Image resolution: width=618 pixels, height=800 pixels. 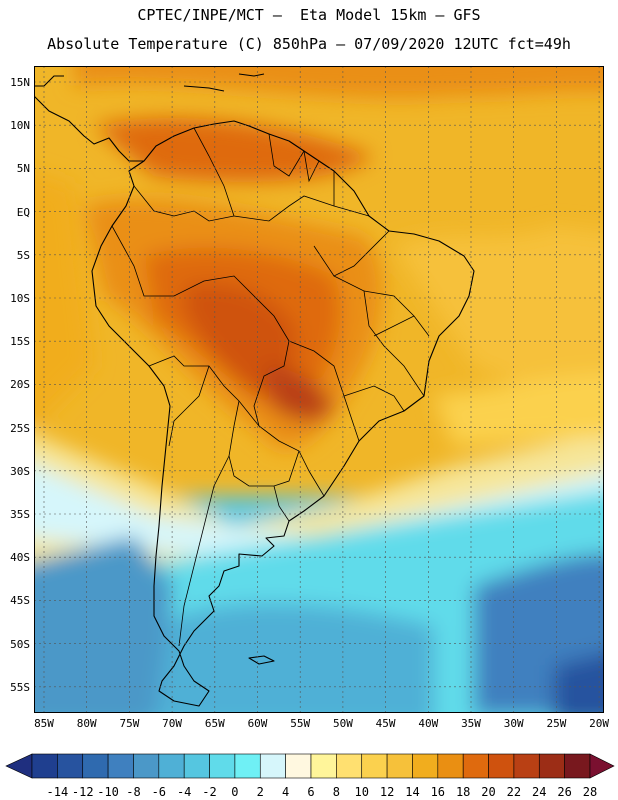 What do you see at coordinates (428, 723) in the screenshot?
I see `lon-tick-label: 40W` at bounding box center [428, 723].